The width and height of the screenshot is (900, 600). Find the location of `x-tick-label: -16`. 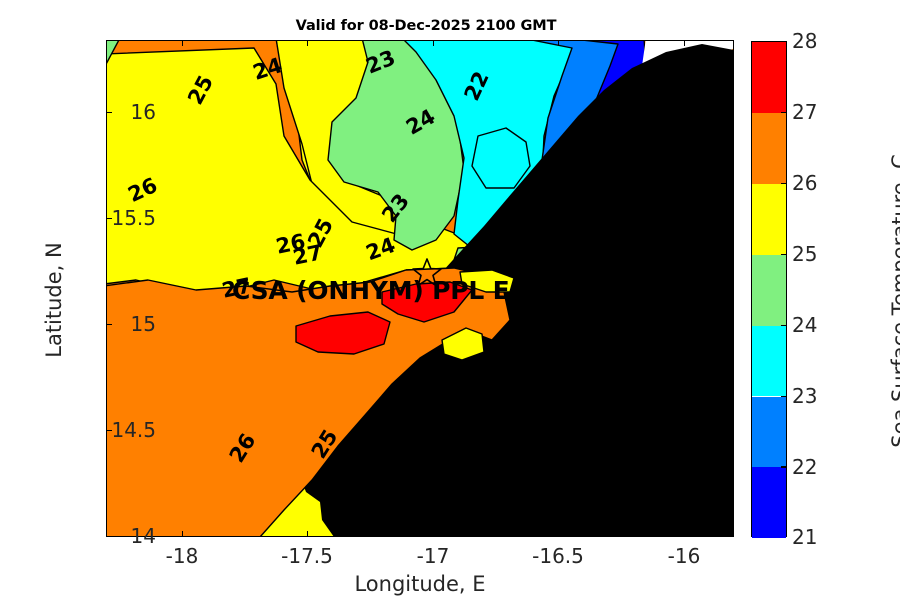

x-tick-label: -16 is located at coordinates (684, 556).